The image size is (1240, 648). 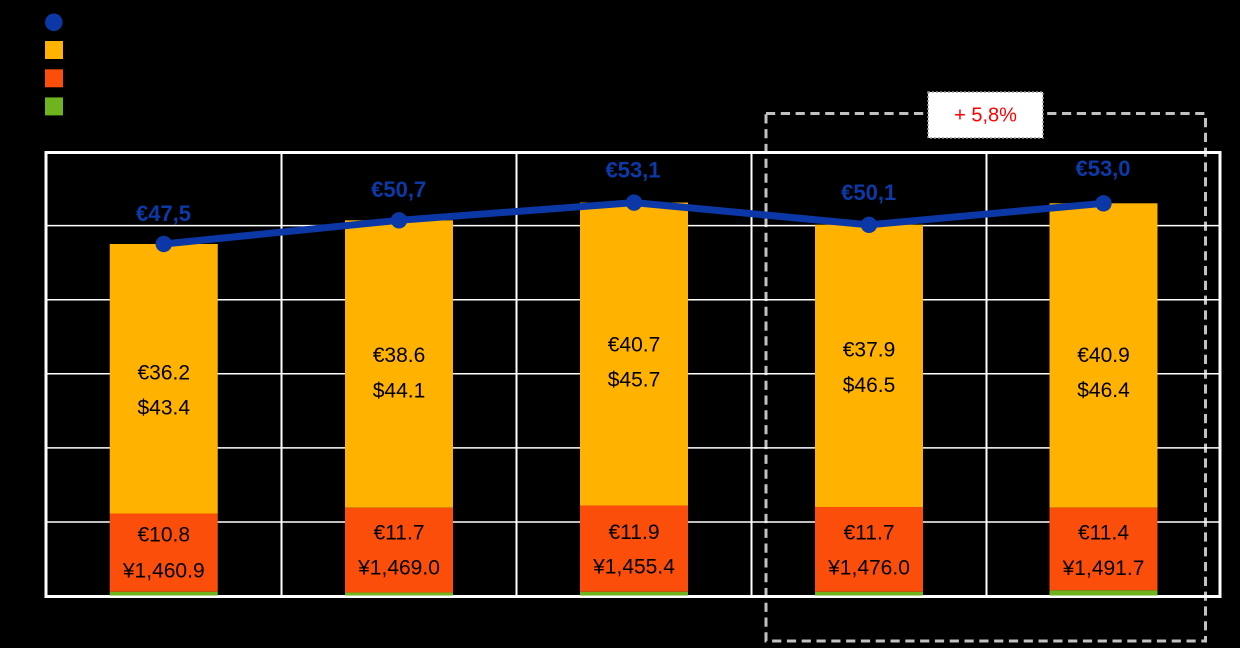 What do you see at coordinates (634, 532) in the screenshot?
I see `svg-text: €11.9` at bounding box center [634, 532].